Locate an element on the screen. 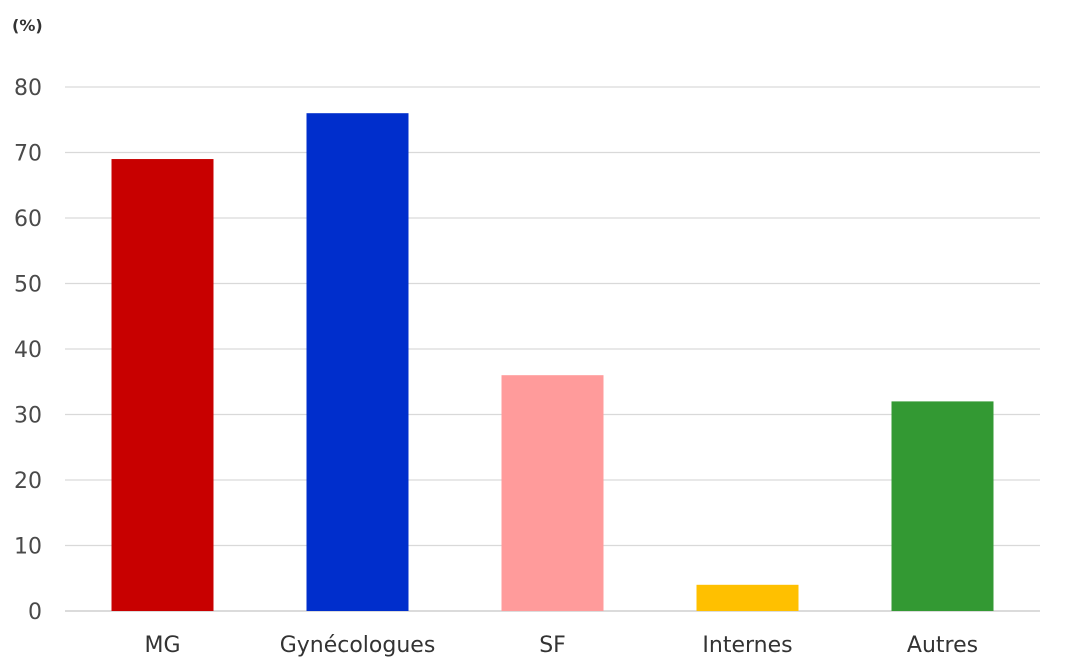 This screenshot has width=1068, height=659. x-category-label: Gynécologues is located at coordinates (358, 645).